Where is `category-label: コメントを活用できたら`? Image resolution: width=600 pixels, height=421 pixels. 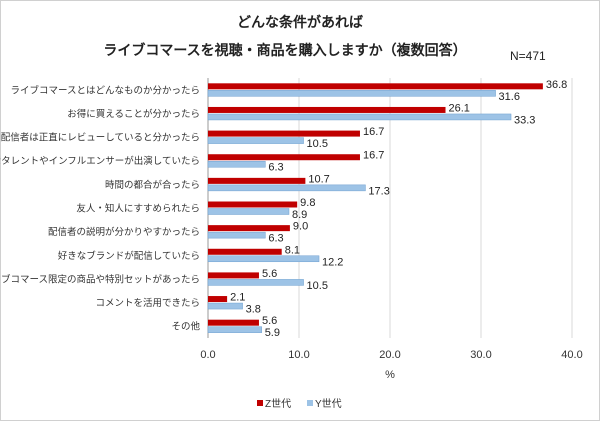 category-label: コメントを活用できたら is located at coordinates (147, 303).